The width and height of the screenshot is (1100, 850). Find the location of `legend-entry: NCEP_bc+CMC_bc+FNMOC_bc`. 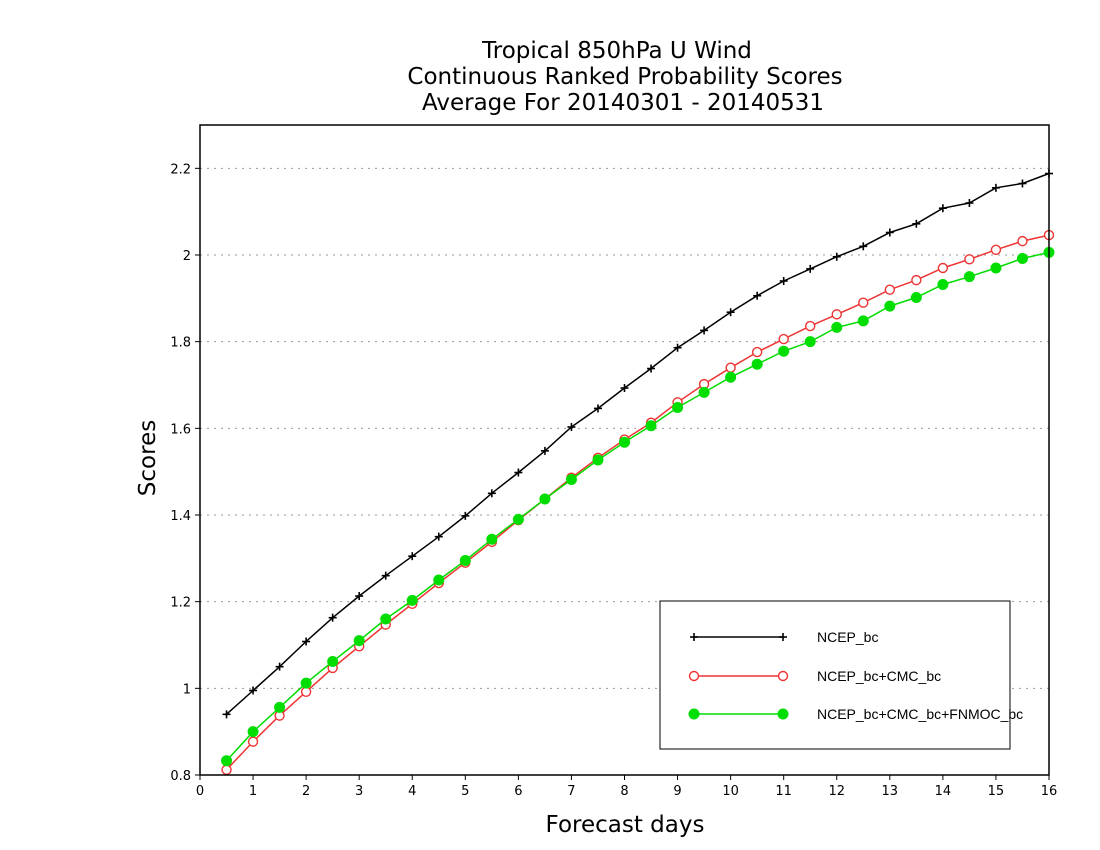

legend-entry: NCEP_bc+CMC_bc+FNMOC_bc is located at coordinates (855, 714).